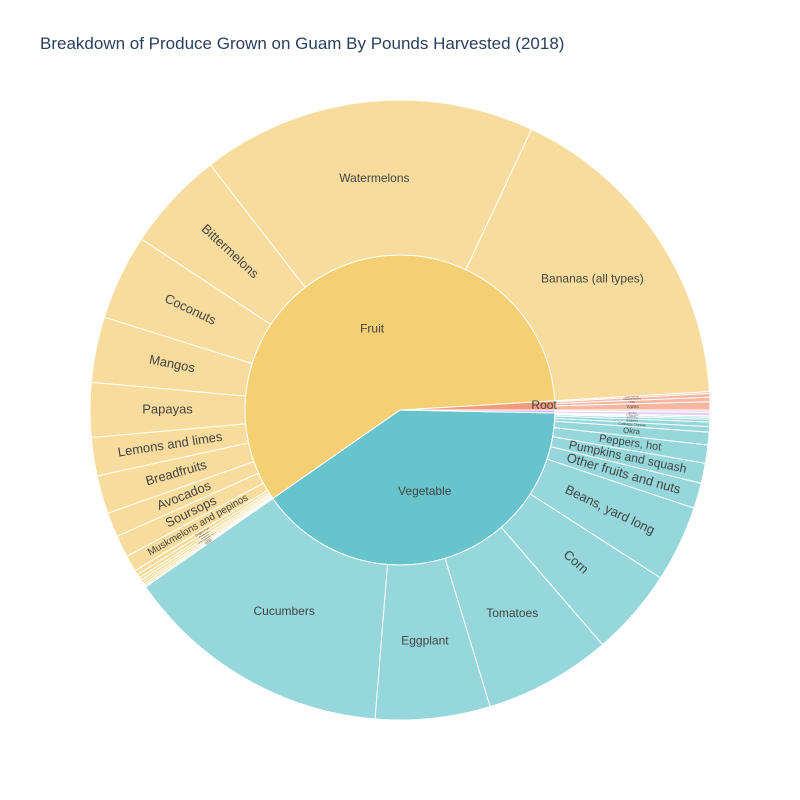  I want to click on segment-label-tangerines-13: Tangerines, so click(205, 537).